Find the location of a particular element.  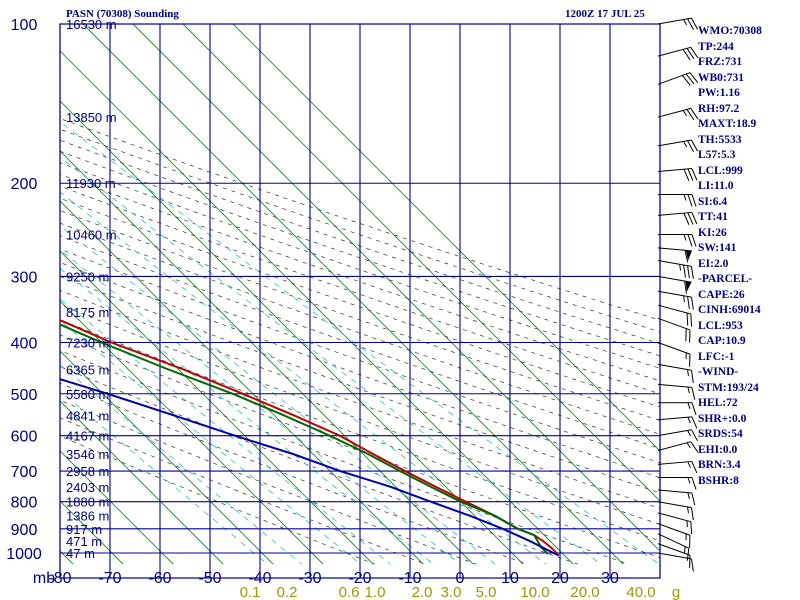

height-label: 10460 m is located at coordinates (91, 235).